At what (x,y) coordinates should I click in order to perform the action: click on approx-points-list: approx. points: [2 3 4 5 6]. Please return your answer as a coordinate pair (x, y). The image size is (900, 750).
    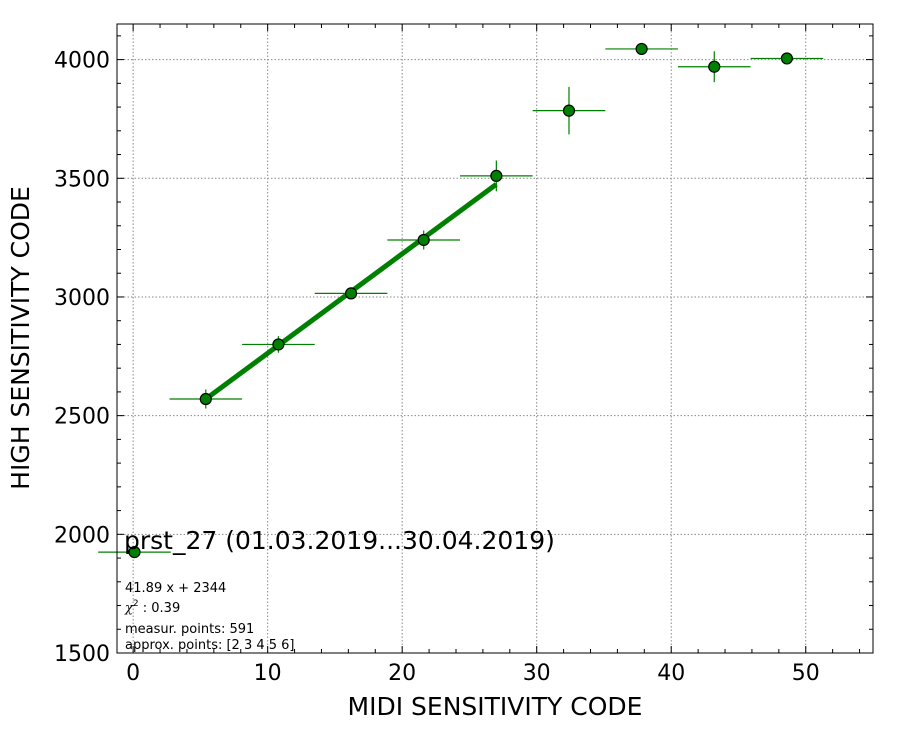
    Looking at the image, I should click on (210, 645).